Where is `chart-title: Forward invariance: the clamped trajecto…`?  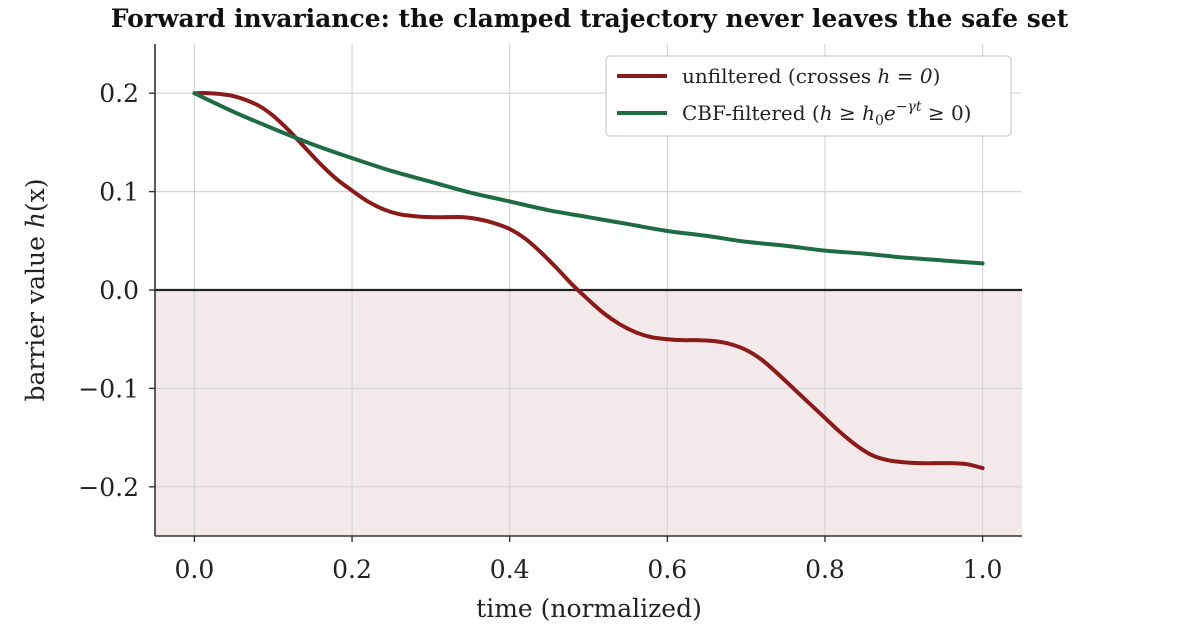 chart-title: Forward invariance: the clamped trajecto… is located at coordinates (589, 18).